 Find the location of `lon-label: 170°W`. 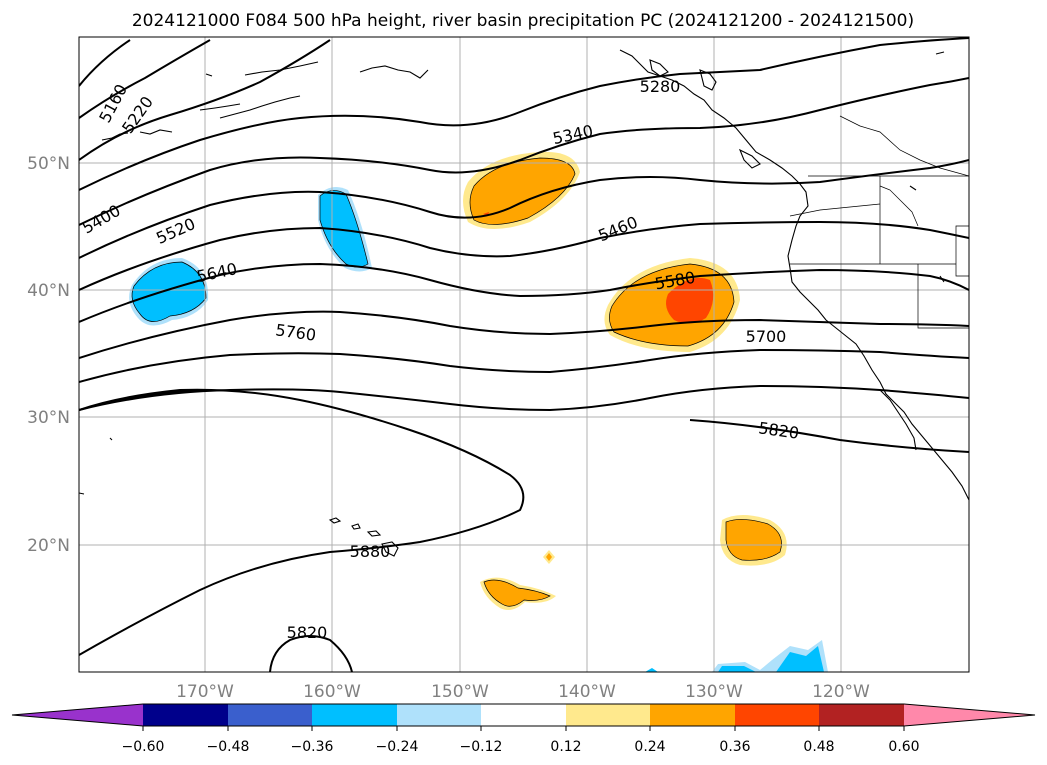

lon-label: 170°W is located at coordinates (205, 692).